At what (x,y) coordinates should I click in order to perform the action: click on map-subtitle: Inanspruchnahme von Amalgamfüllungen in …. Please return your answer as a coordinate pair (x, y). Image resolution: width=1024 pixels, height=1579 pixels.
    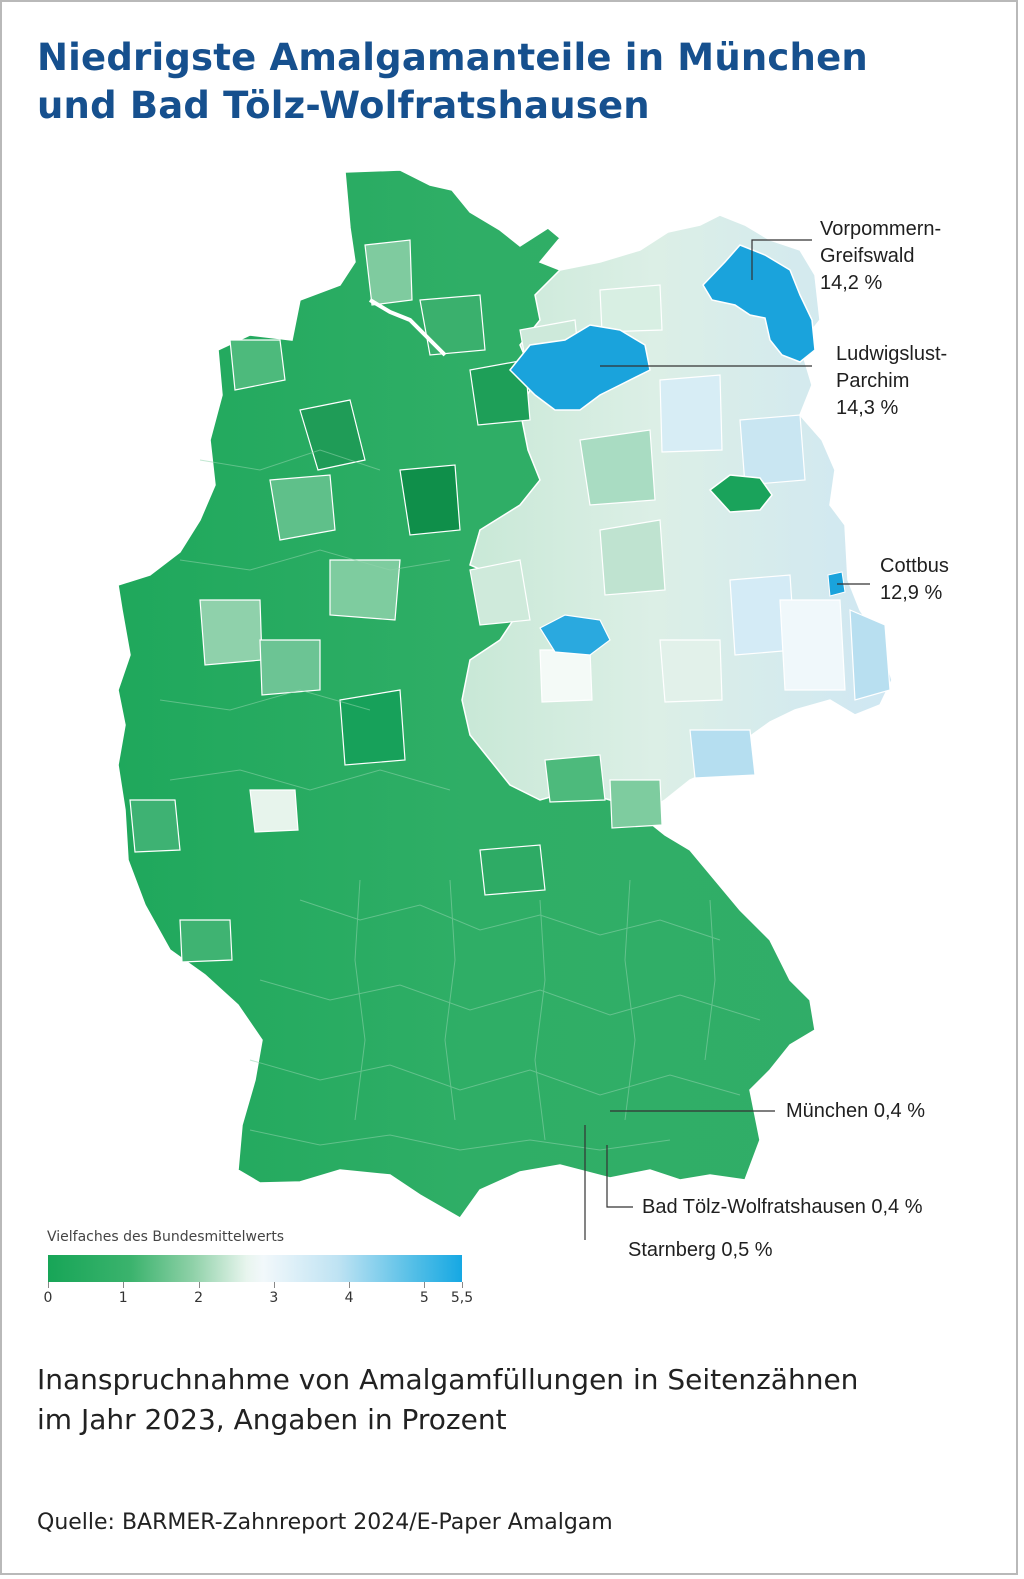
    Looking at the image, I should click on (447, 1400).